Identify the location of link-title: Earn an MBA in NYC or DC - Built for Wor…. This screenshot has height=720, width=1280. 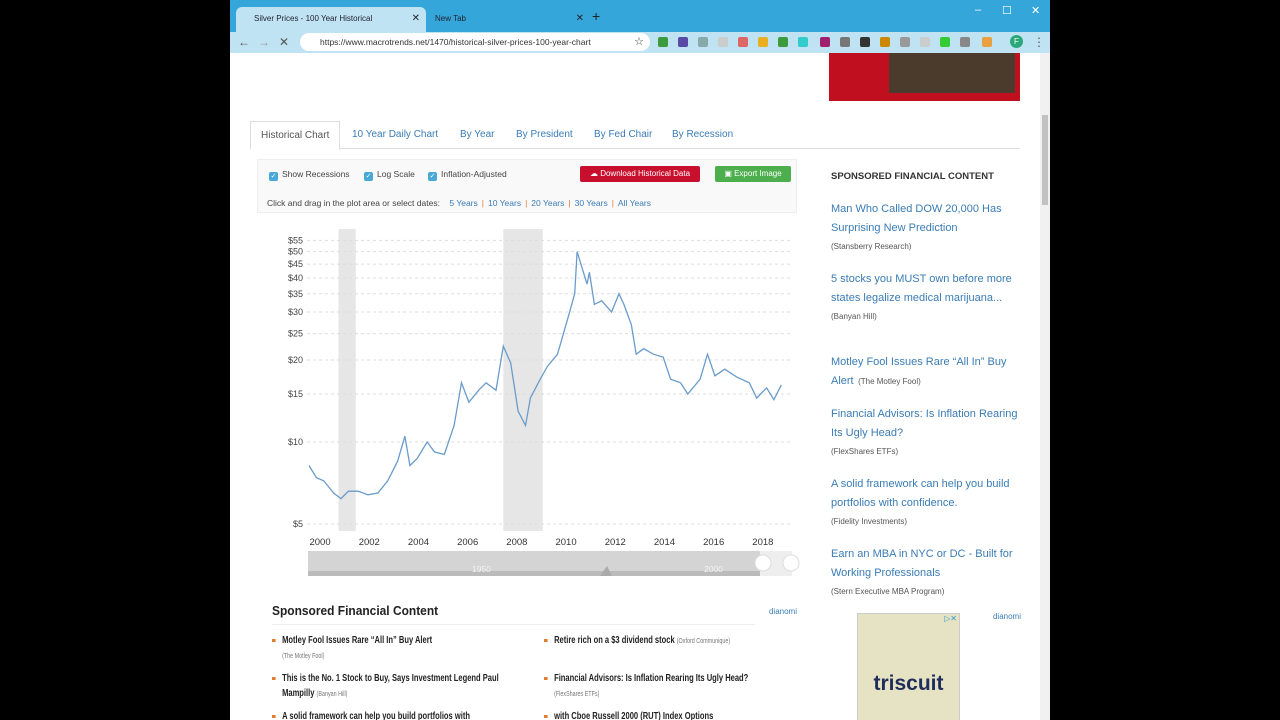
(922, 563).